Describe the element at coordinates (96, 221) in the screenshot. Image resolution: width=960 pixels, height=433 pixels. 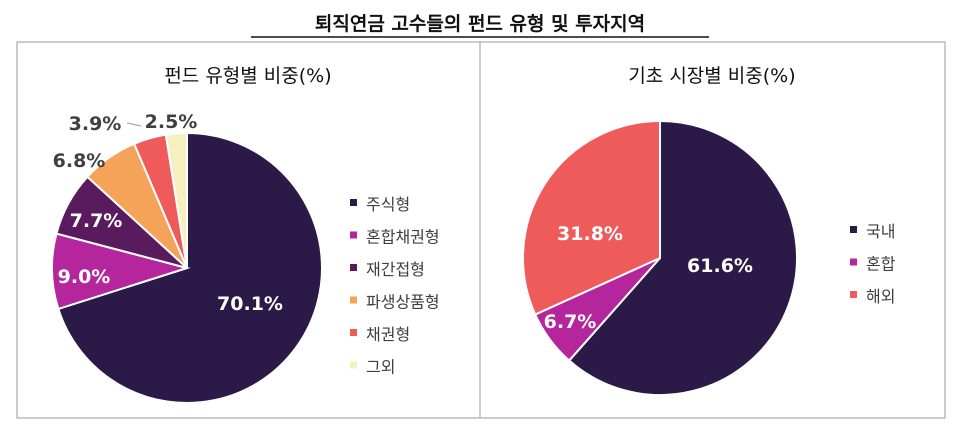
I see `data-label: 7.7%` at that location.